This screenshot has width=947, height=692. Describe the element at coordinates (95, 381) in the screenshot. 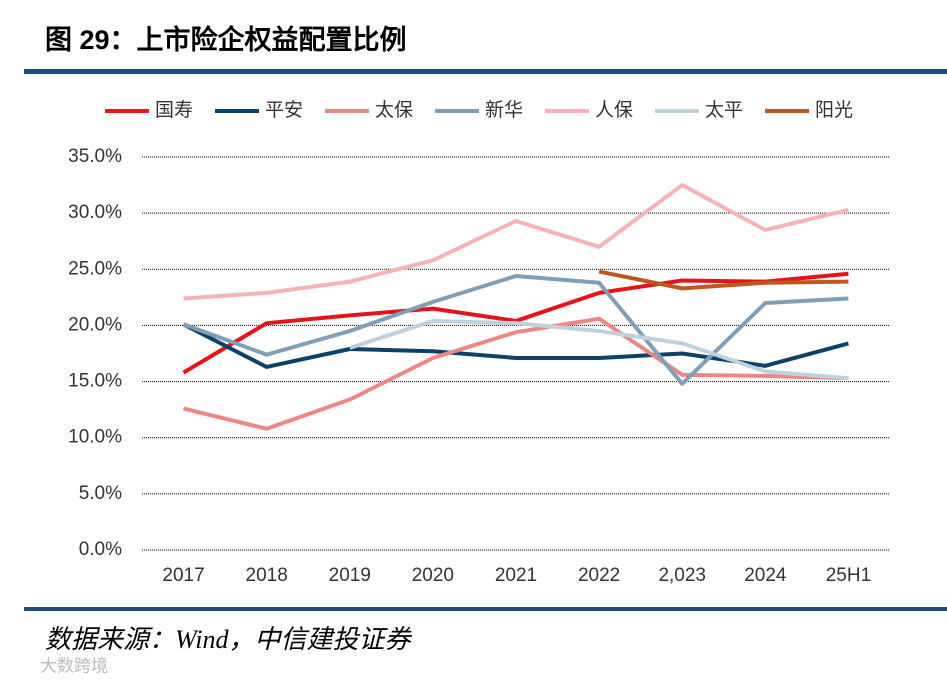

I see `y-tick-label: 15.0%` at that location.